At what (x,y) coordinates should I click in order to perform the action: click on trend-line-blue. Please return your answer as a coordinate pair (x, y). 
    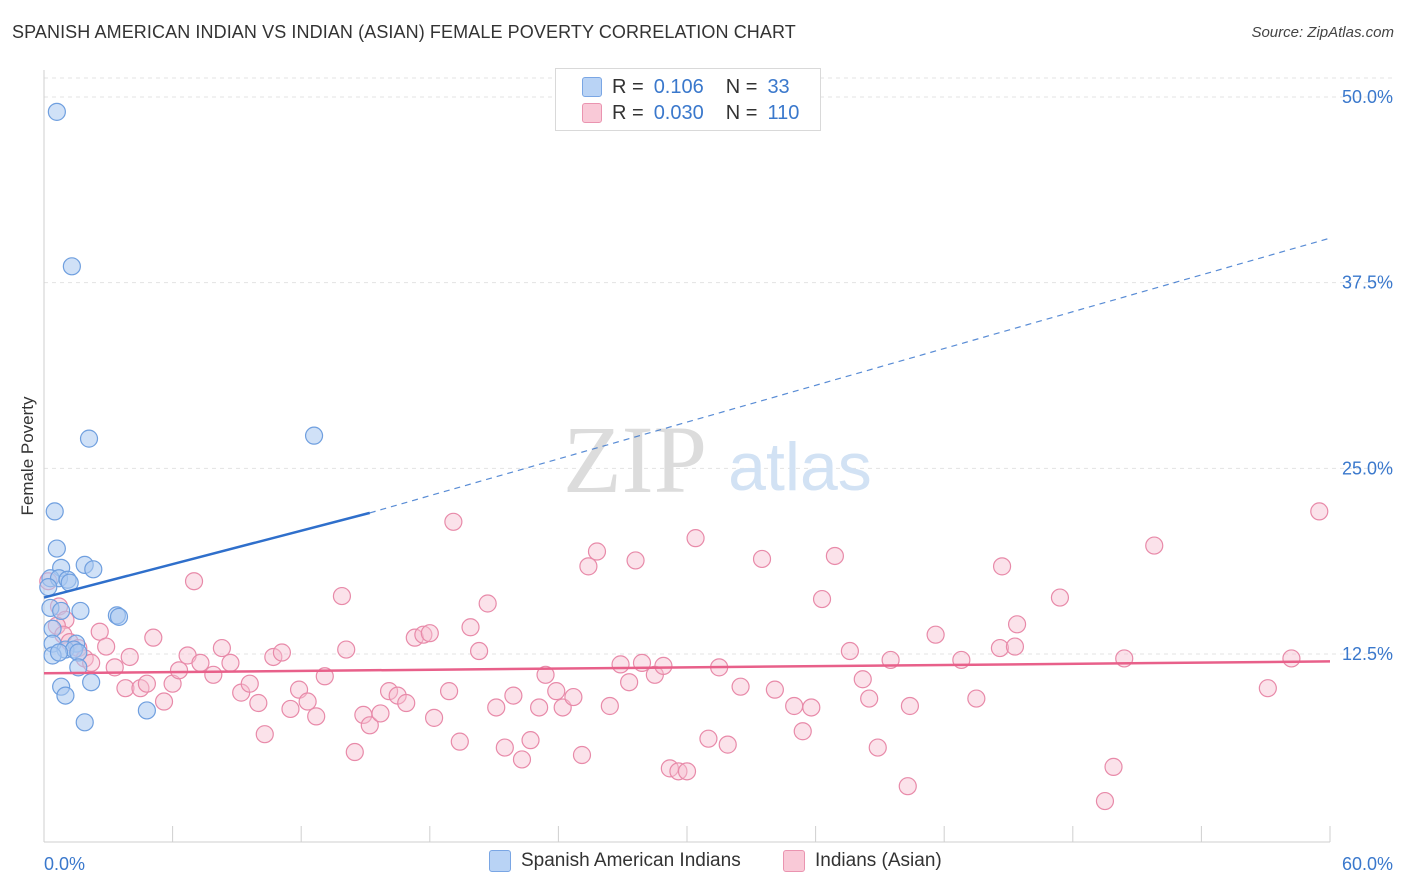
    Looking at the image, I should click on (207, 555).